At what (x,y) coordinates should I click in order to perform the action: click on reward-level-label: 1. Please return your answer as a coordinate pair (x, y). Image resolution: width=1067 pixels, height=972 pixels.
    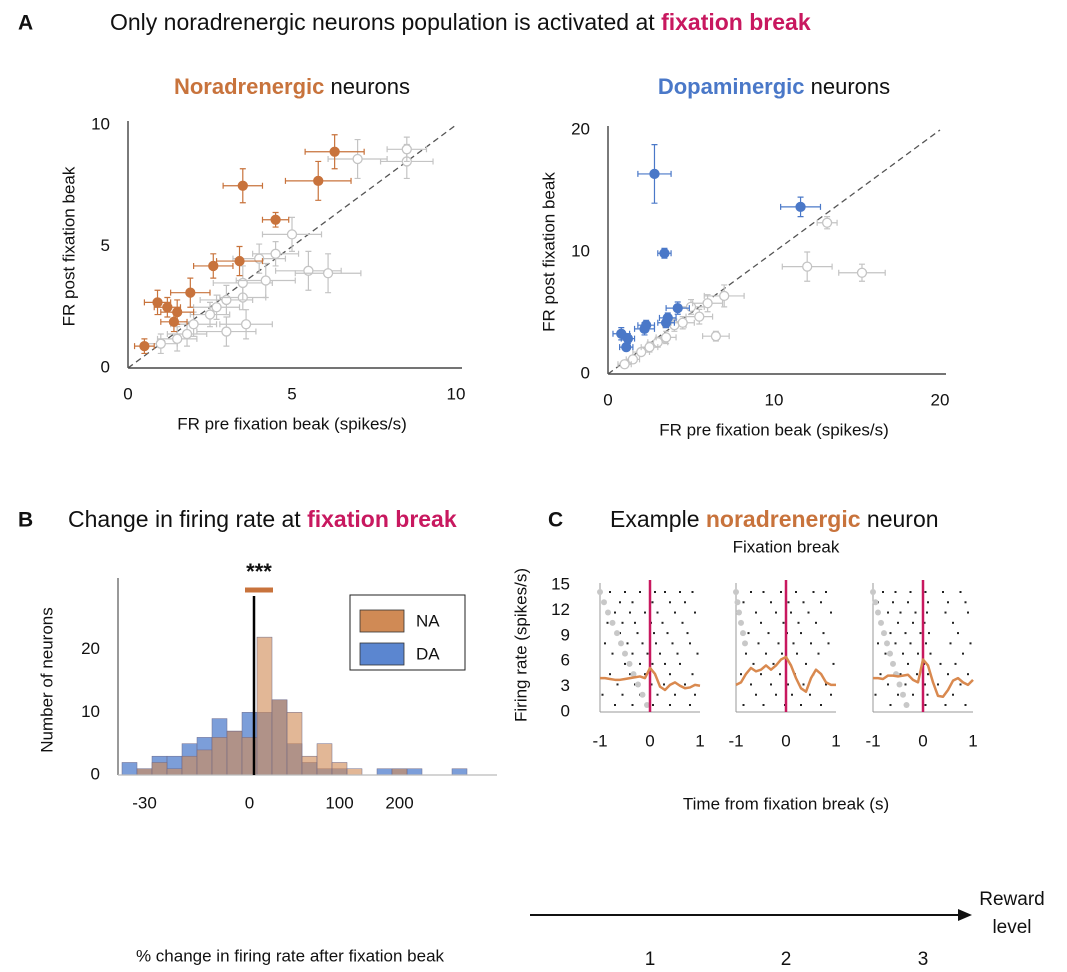
    Looking at the image, I should click on (650, 959).